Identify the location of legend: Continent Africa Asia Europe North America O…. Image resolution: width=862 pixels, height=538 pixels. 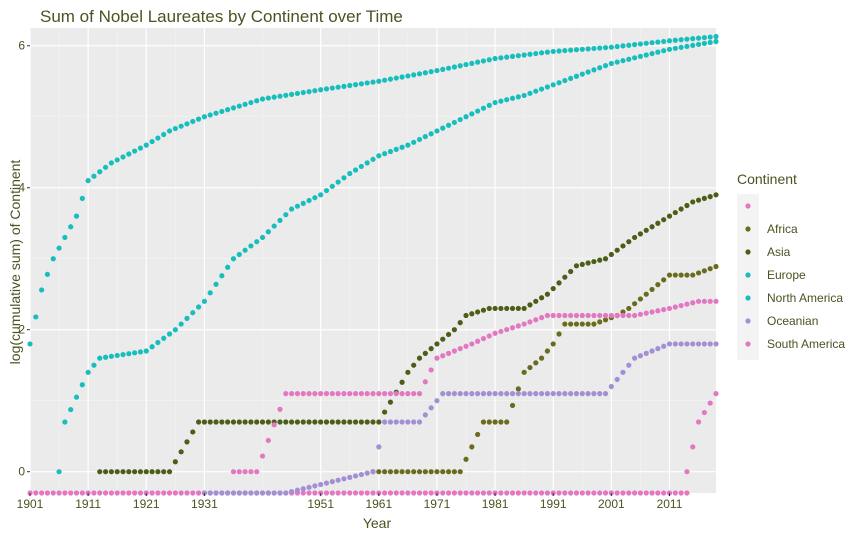
(791, 265).